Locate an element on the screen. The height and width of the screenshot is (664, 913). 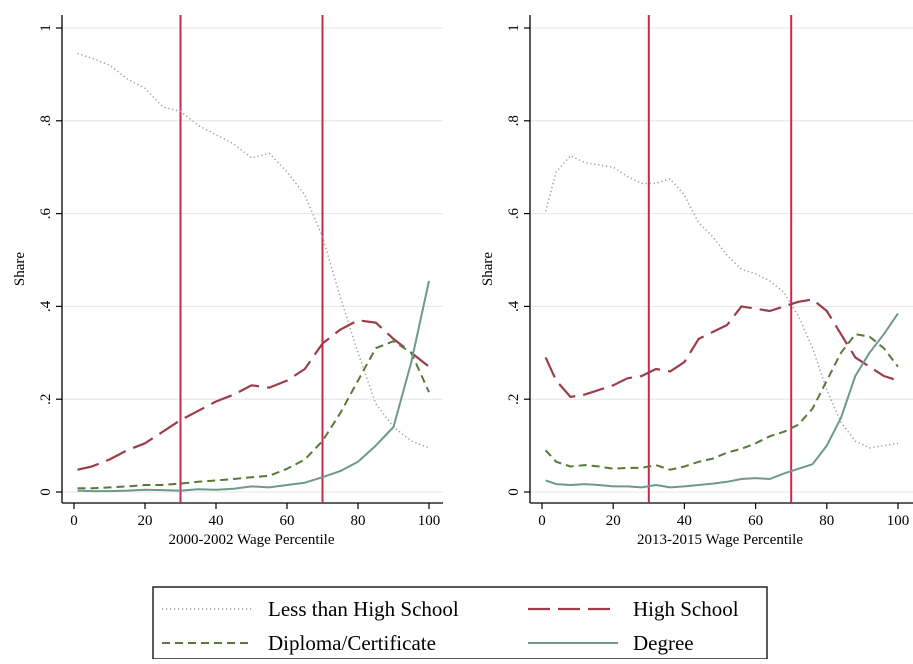
x-axis-title: 2013-2015 Wage Percentile is located at coordinates (720, 540).